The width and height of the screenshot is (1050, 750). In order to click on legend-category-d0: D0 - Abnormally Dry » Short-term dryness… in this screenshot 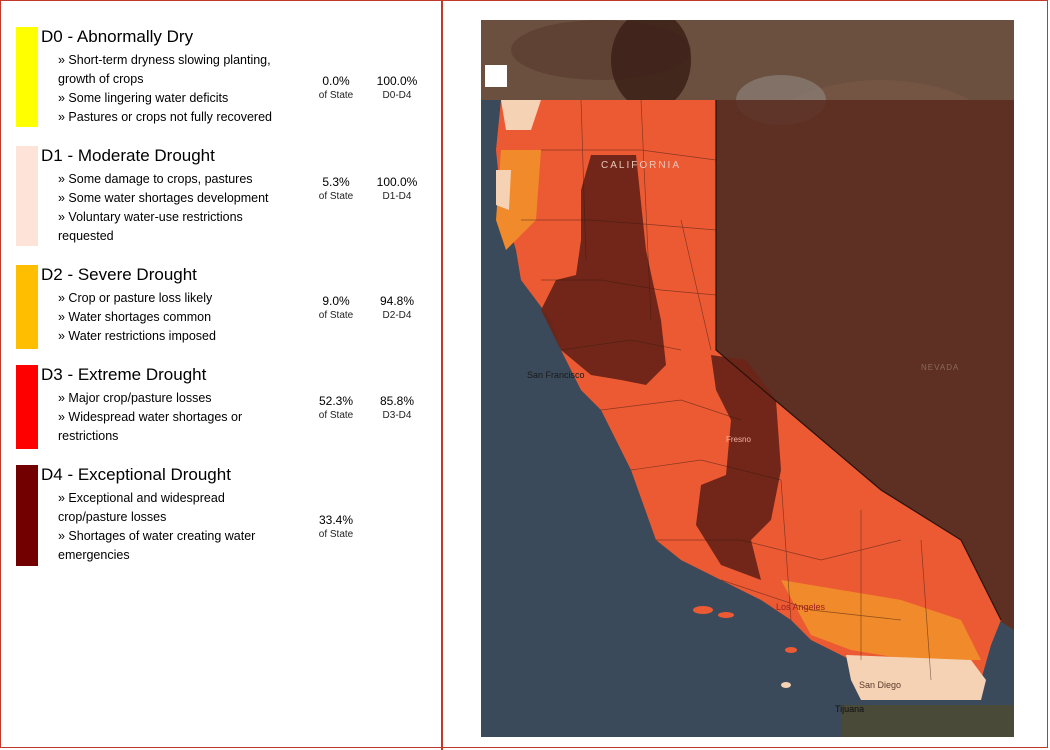, I will do `click(226, 79)`.